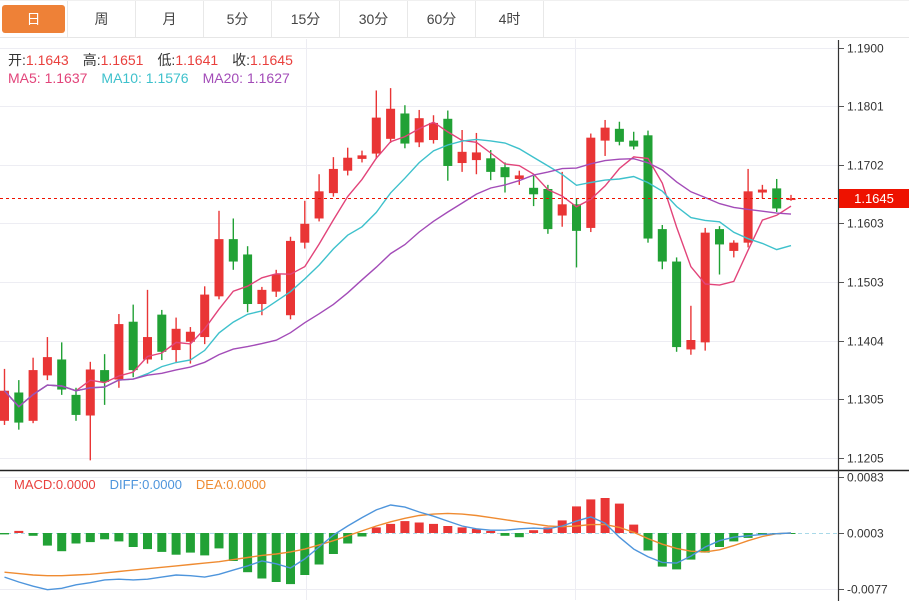  What do you see at coordinates (231, 484) in the screenshot?
I see `dea-value: DEA:0.0000` at bounding box center [231, 484].